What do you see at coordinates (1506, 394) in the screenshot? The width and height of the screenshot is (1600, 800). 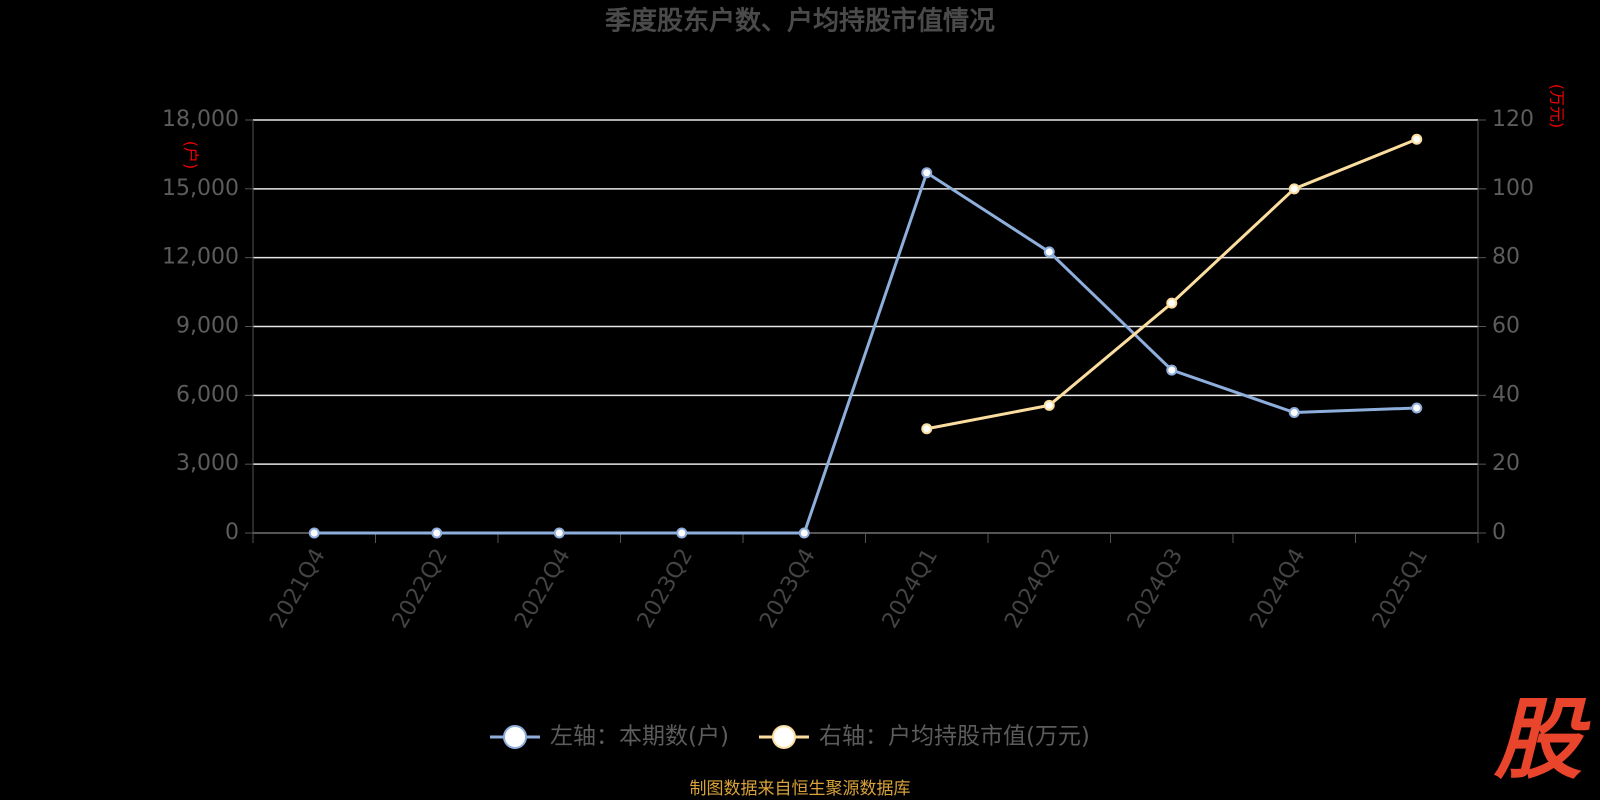 I see `y2-tick-label: 40` at bounding box center [1506, 394].